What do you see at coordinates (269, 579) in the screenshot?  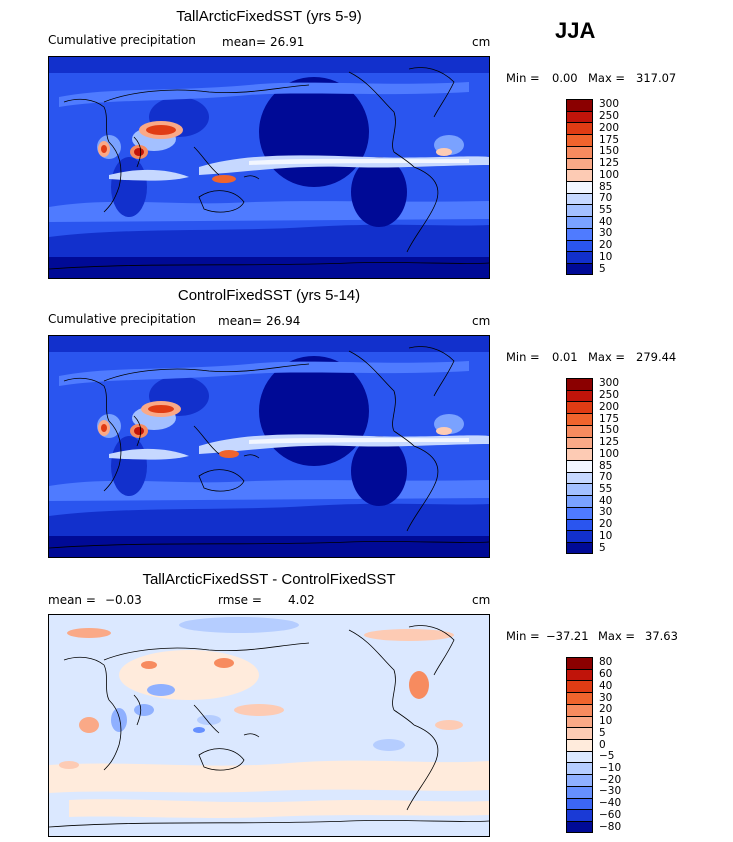 I see `panel3-title: TallArcticFixedSST - ControlFixedSST` at bounding box center [269, 579].